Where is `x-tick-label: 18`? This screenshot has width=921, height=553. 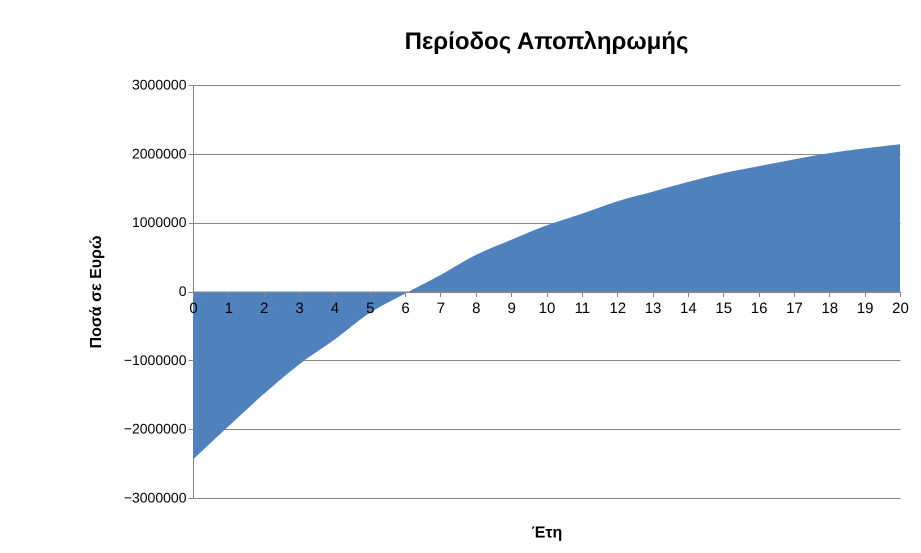
x-tick-label: 18 is located at coordinates (829, 308).